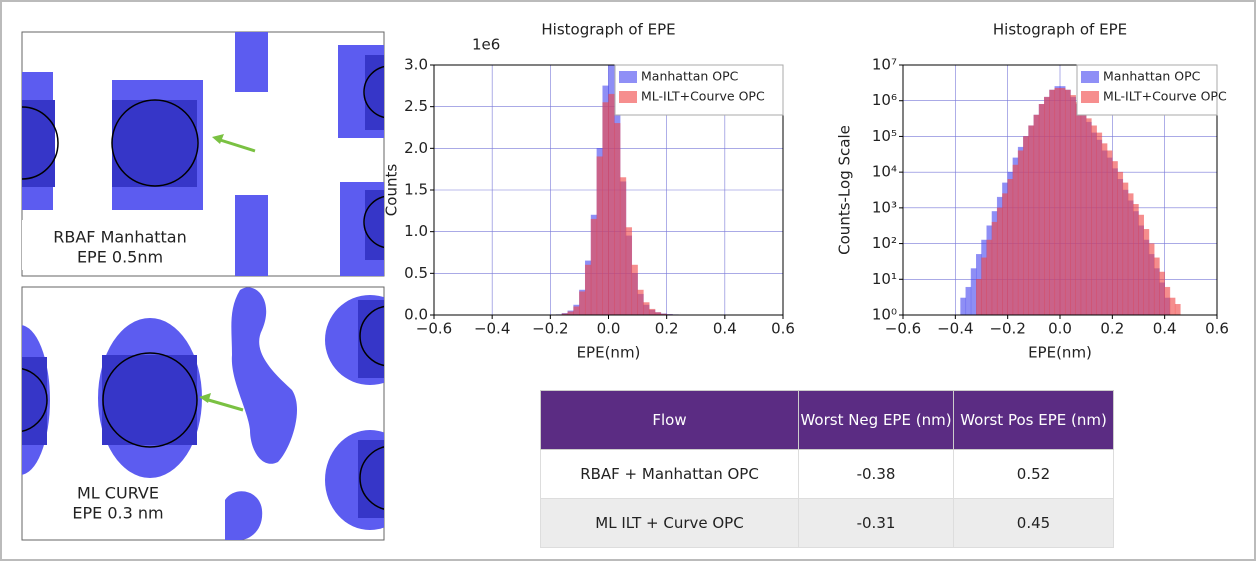 This screenshot has height=561, width=1256. Describe the element at coordinates (884, 65) in the screenshot. I see `y-tick-label: 10⁷` at that location.